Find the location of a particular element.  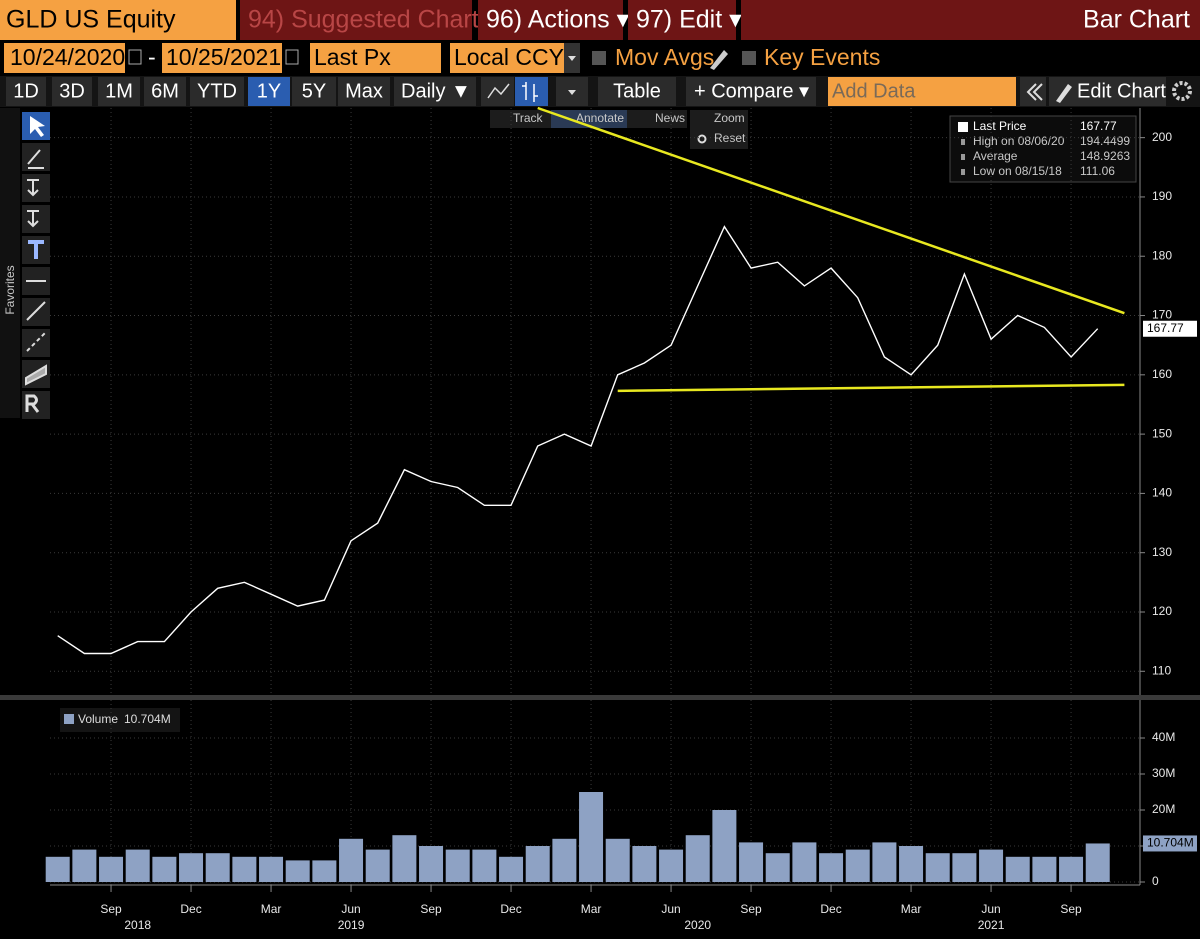

key-events: Key Events is located at coordinates (822, 57).